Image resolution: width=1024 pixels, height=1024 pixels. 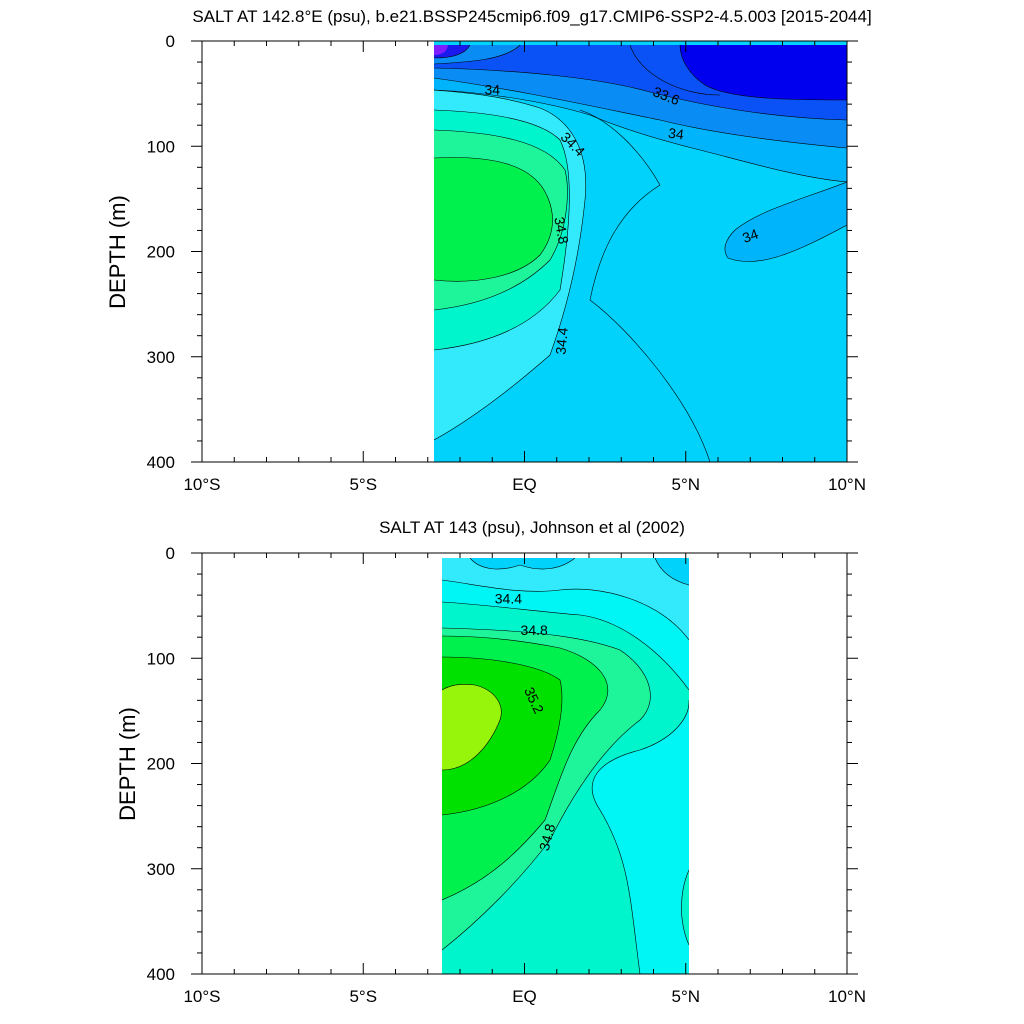 What do you see at coordinates (561, 340) in the screenshot?
I see `top-contour-label: 34.4` at bounding box center [561, 340].